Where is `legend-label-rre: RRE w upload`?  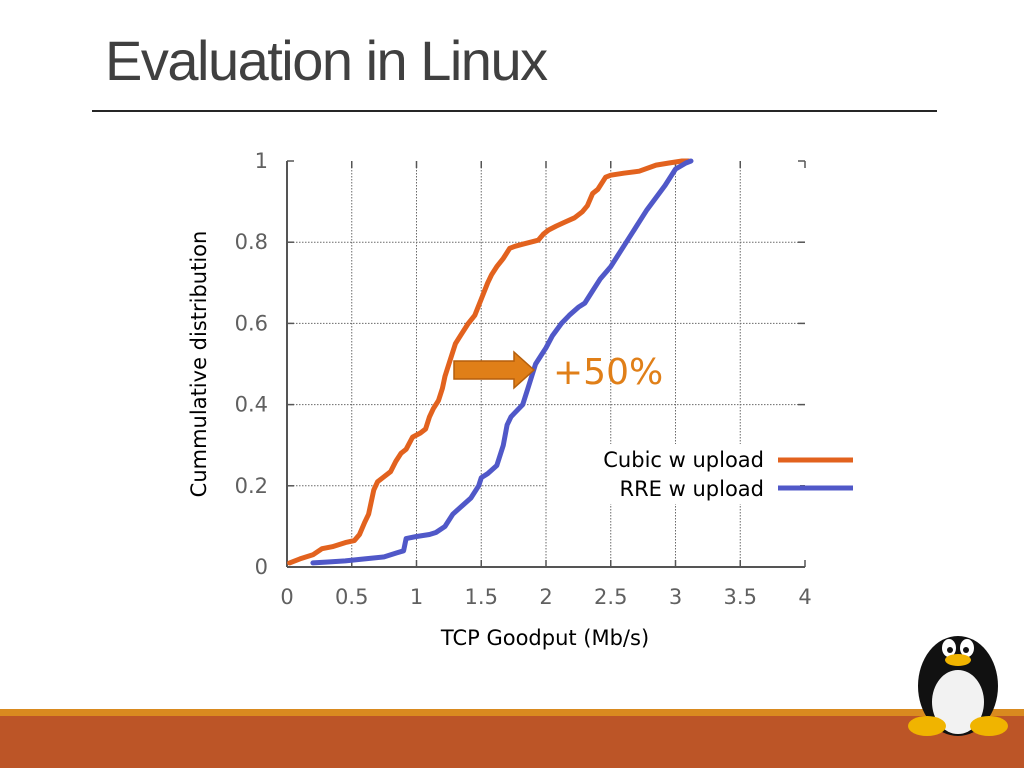
legend-label-rre: RRE w upload is located at coordinates (692, 489).